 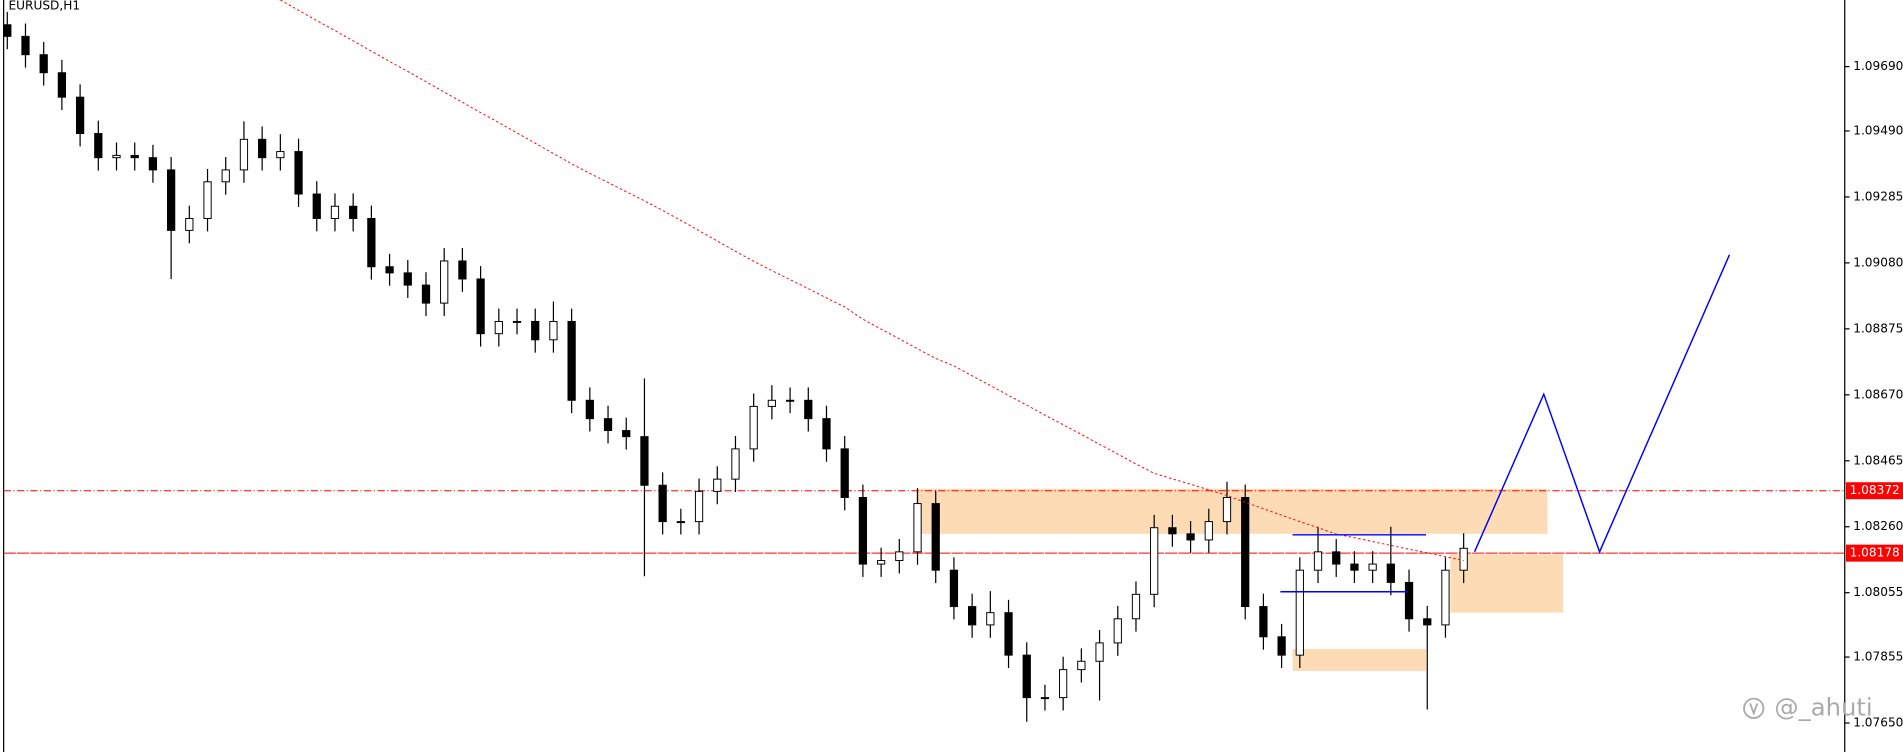 What do you see at coordinates (1878, 66) in the screenshot?
I see `y-tick-label: 1.09690` at bounding box center [1878, 66].